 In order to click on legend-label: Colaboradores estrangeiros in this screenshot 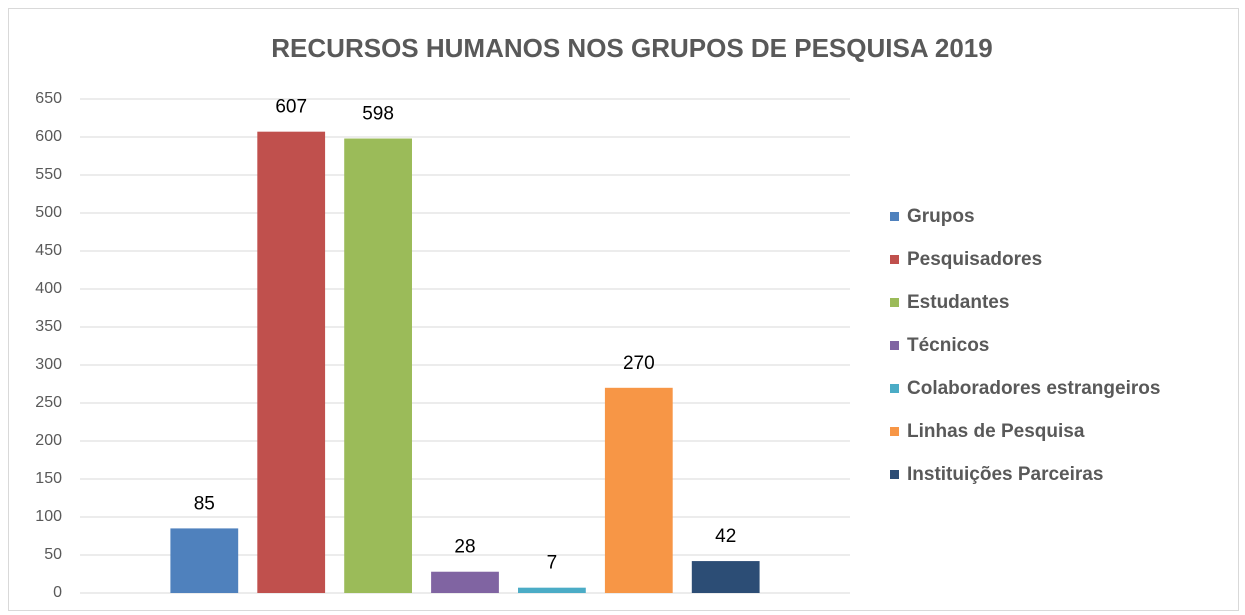, I will do `click(1033, 388)`.